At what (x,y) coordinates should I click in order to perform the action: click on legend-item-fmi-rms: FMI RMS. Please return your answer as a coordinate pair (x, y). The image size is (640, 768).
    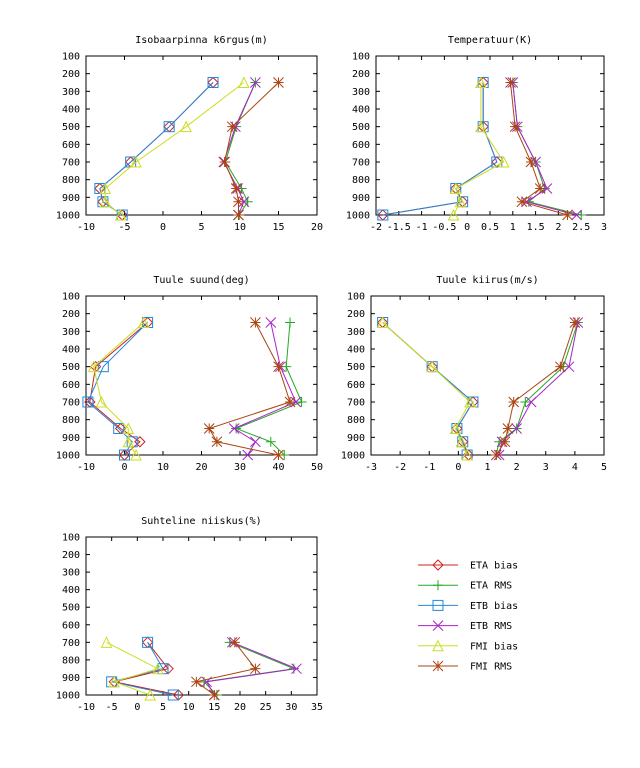
    Looking at the image, I should click on (465, 666).